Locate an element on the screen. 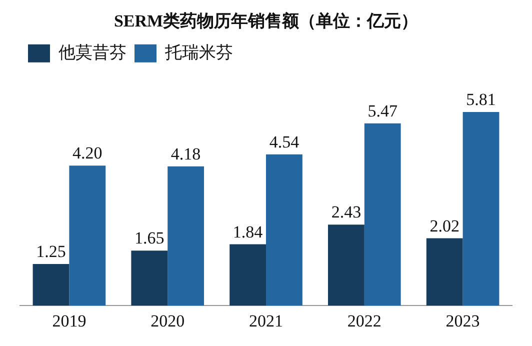  legend-label: 他莫昔芬 is located at coordinates (92, 52).